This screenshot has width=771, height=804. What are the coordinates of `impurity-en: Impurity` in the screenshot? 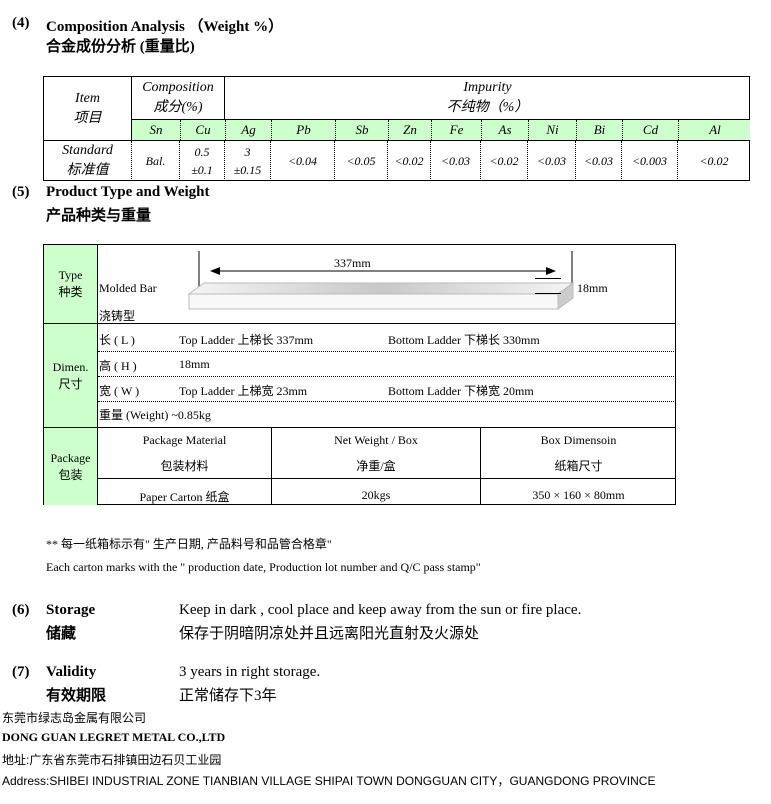 It's located at (487, 87).